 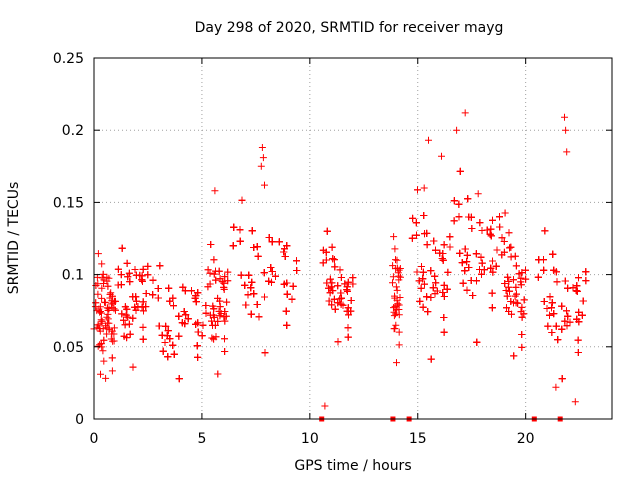 I want to click on y-tick-labels: 0 0.05 0.1 0.15 0.2 0.25, so click(x=68, y=239).